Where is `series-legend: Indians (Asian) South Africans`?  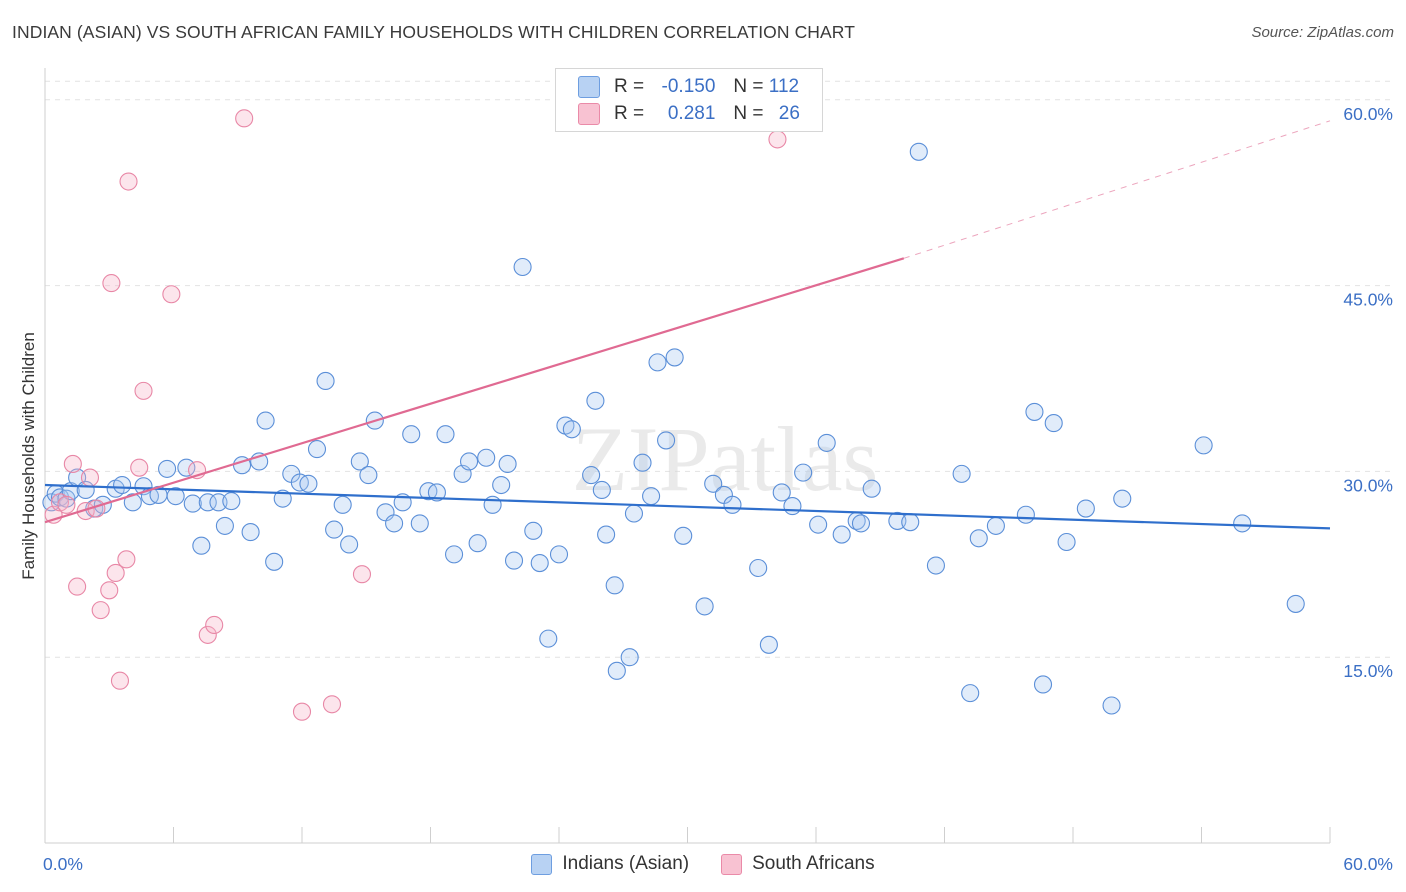 series-legend: Indians (Asian) South Africans is located at coordinates (703, 864).